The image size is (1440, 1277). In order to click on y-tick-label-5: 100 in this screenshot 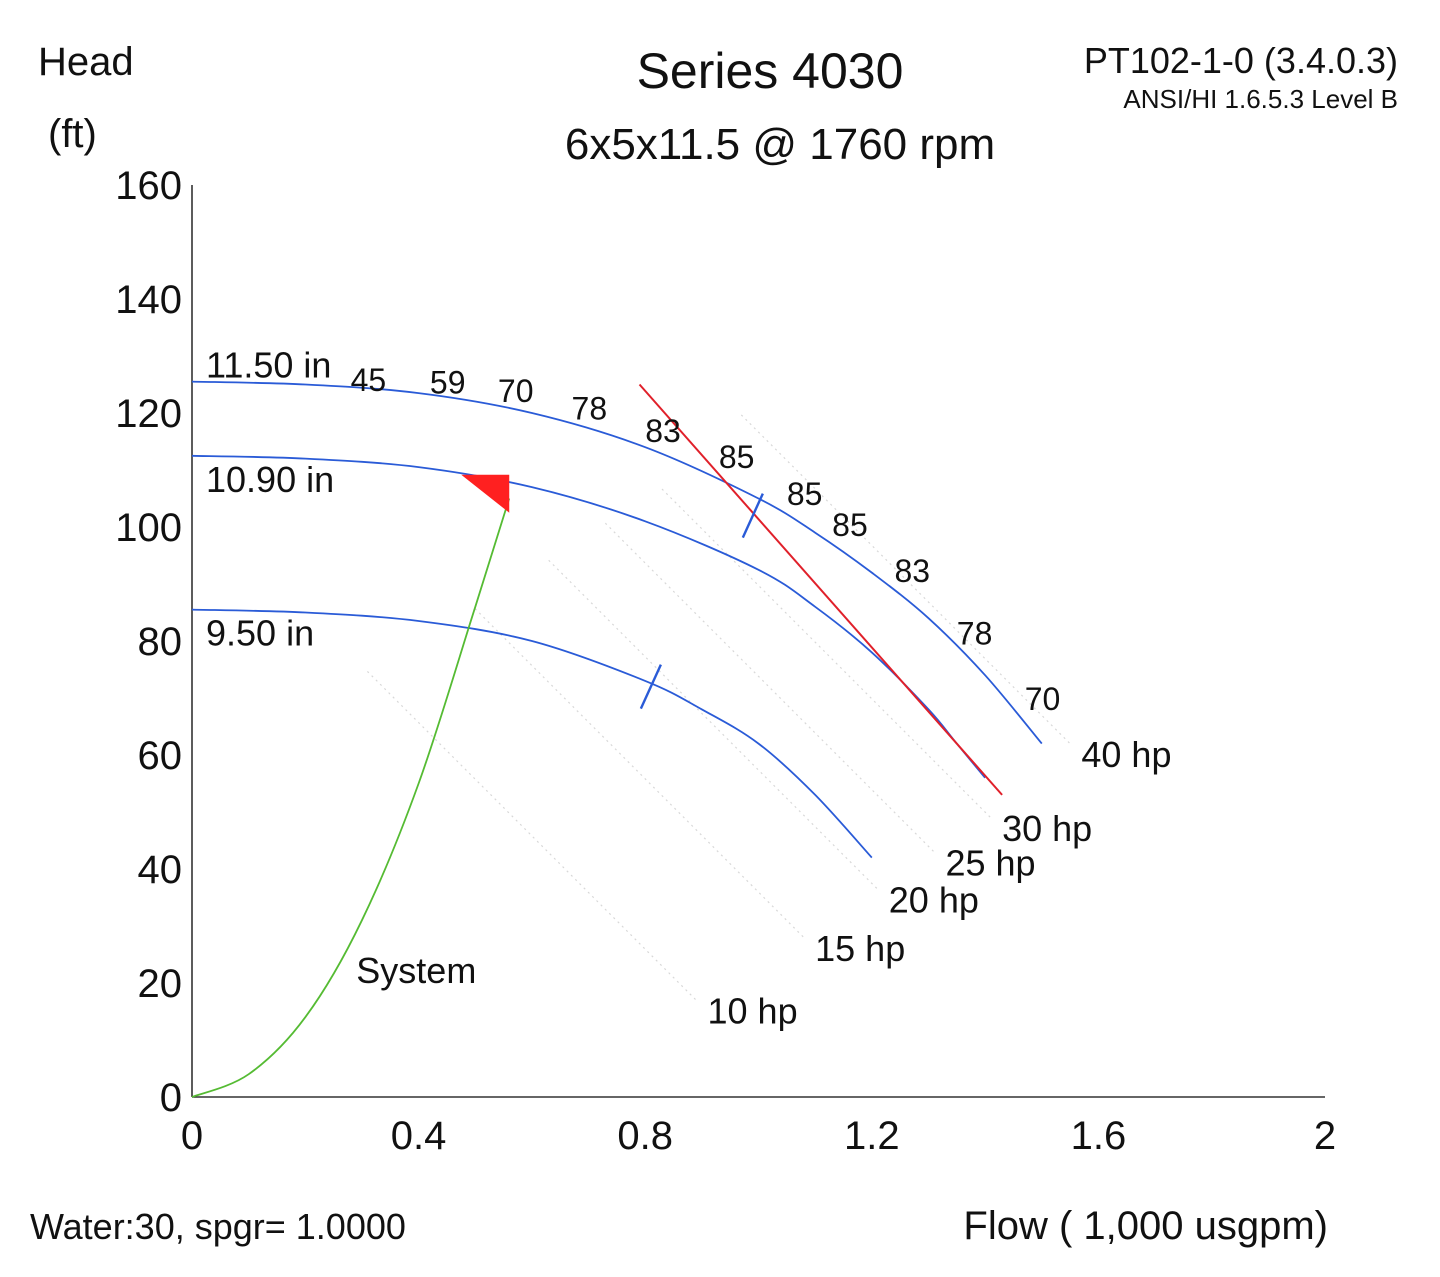, I will do `click(148, 528)`.